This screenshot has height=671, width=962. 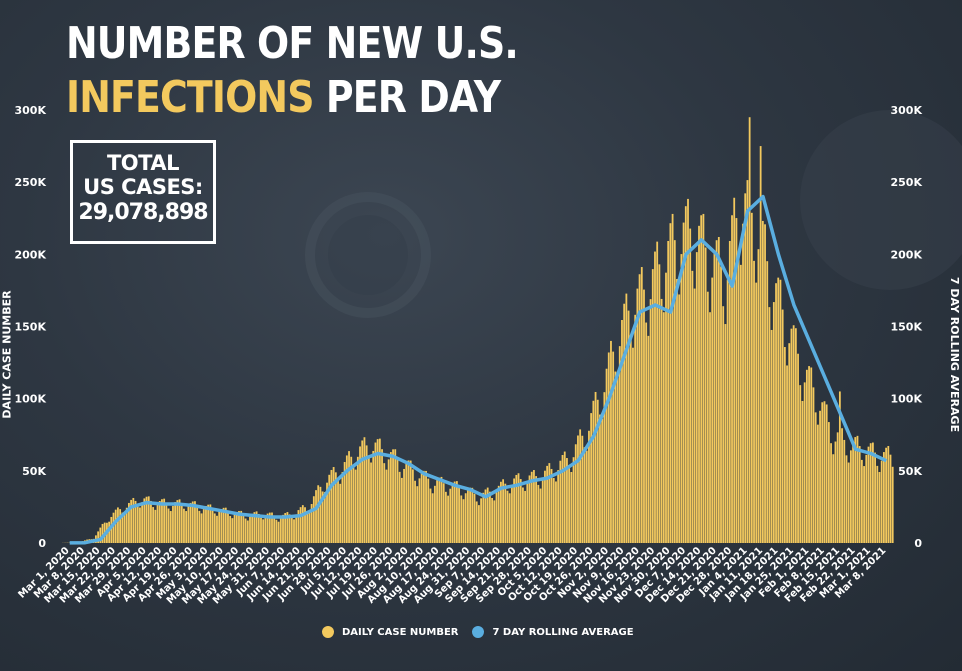 What do you see at coordinates (910, 471) in the screenshot?
I see `y-tick-right: 50K` at bounding box center [910, 471].